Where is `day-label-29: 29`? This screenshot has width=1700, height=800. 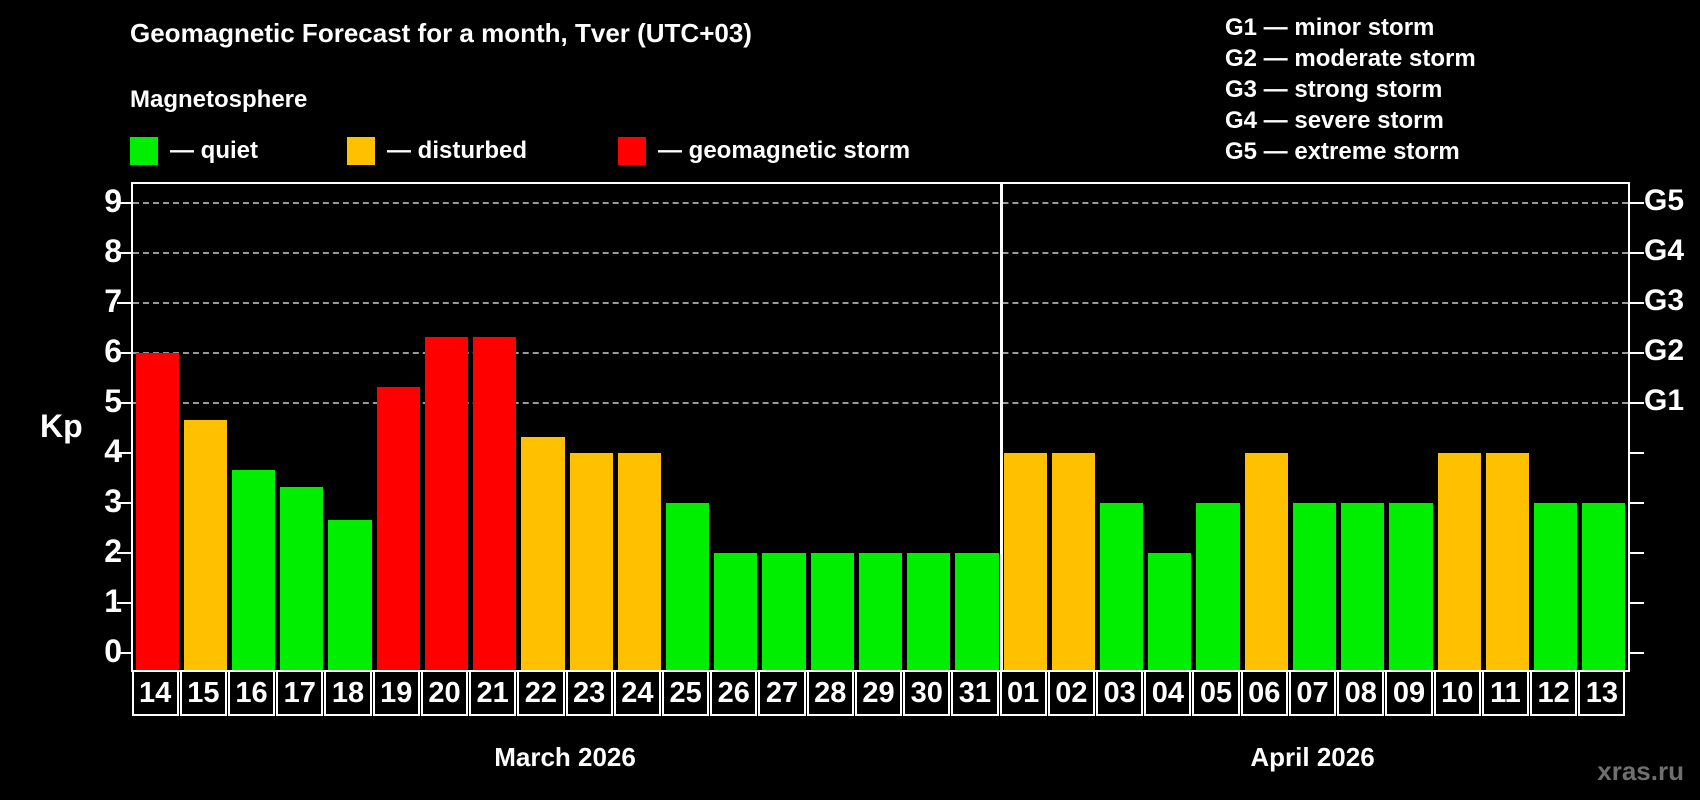 day-label-29: 29 is located at coordinates (878, 693).